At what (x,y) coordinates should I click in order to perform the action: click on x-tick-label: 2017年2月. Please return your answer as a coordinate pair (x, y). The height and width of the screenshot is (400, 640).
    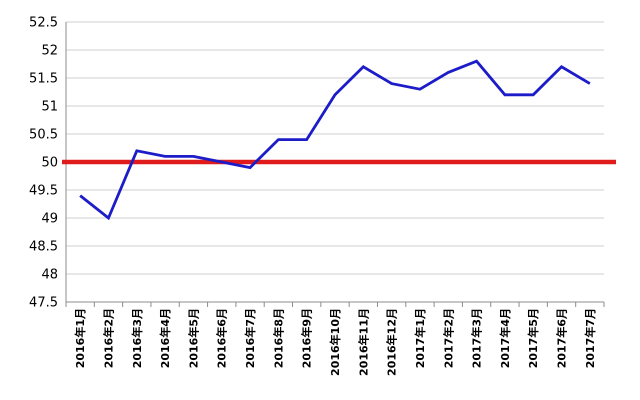
    Looking at the image, I should click on (448, 338).